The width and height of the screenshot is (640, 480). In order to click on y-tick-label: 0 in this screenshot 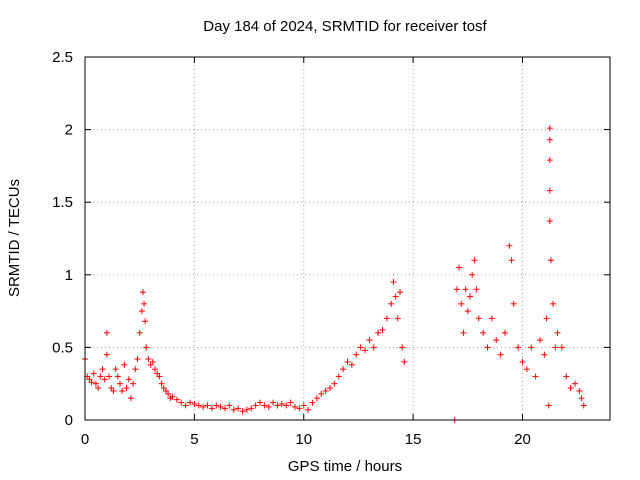, I will do `click(69, 420)`.